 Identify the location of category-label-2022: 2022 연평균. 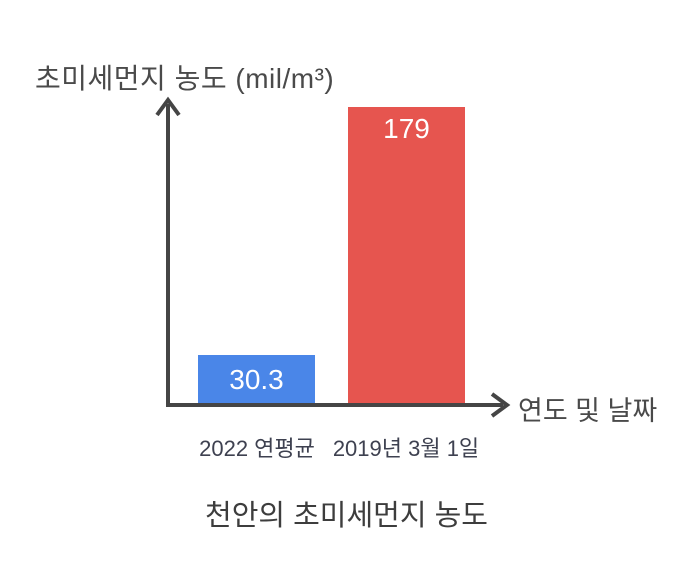
(257, 448).